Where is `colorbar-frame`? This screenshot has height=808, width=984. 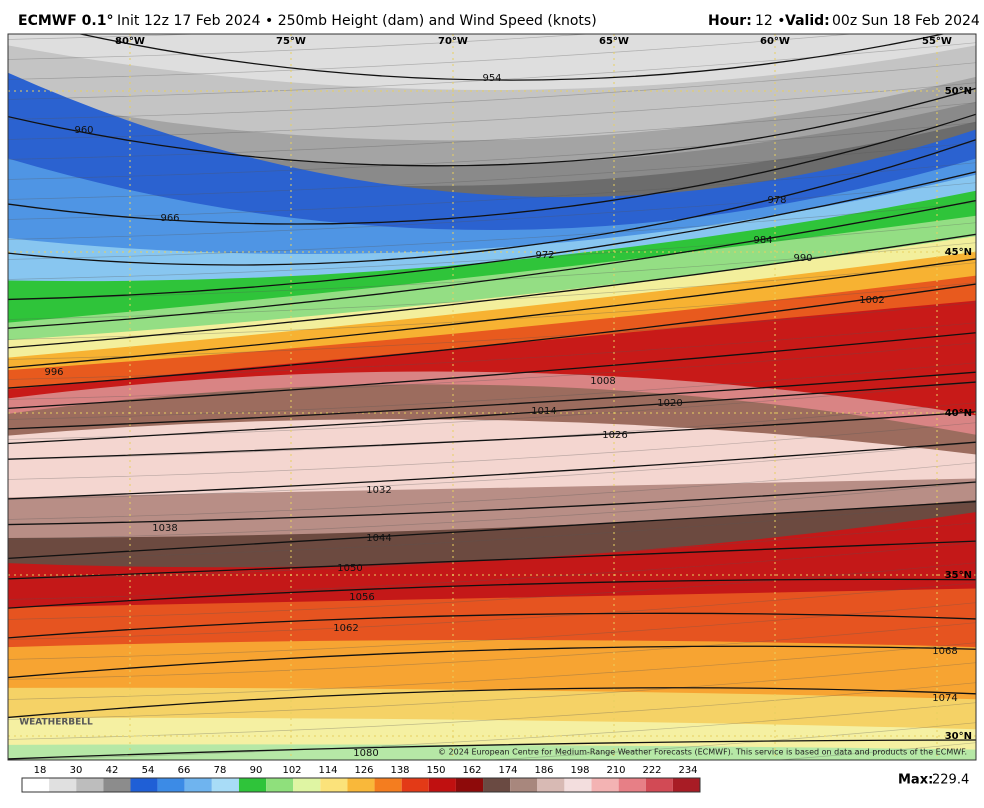 colorbar-frame is located at coordinates (361, 785).